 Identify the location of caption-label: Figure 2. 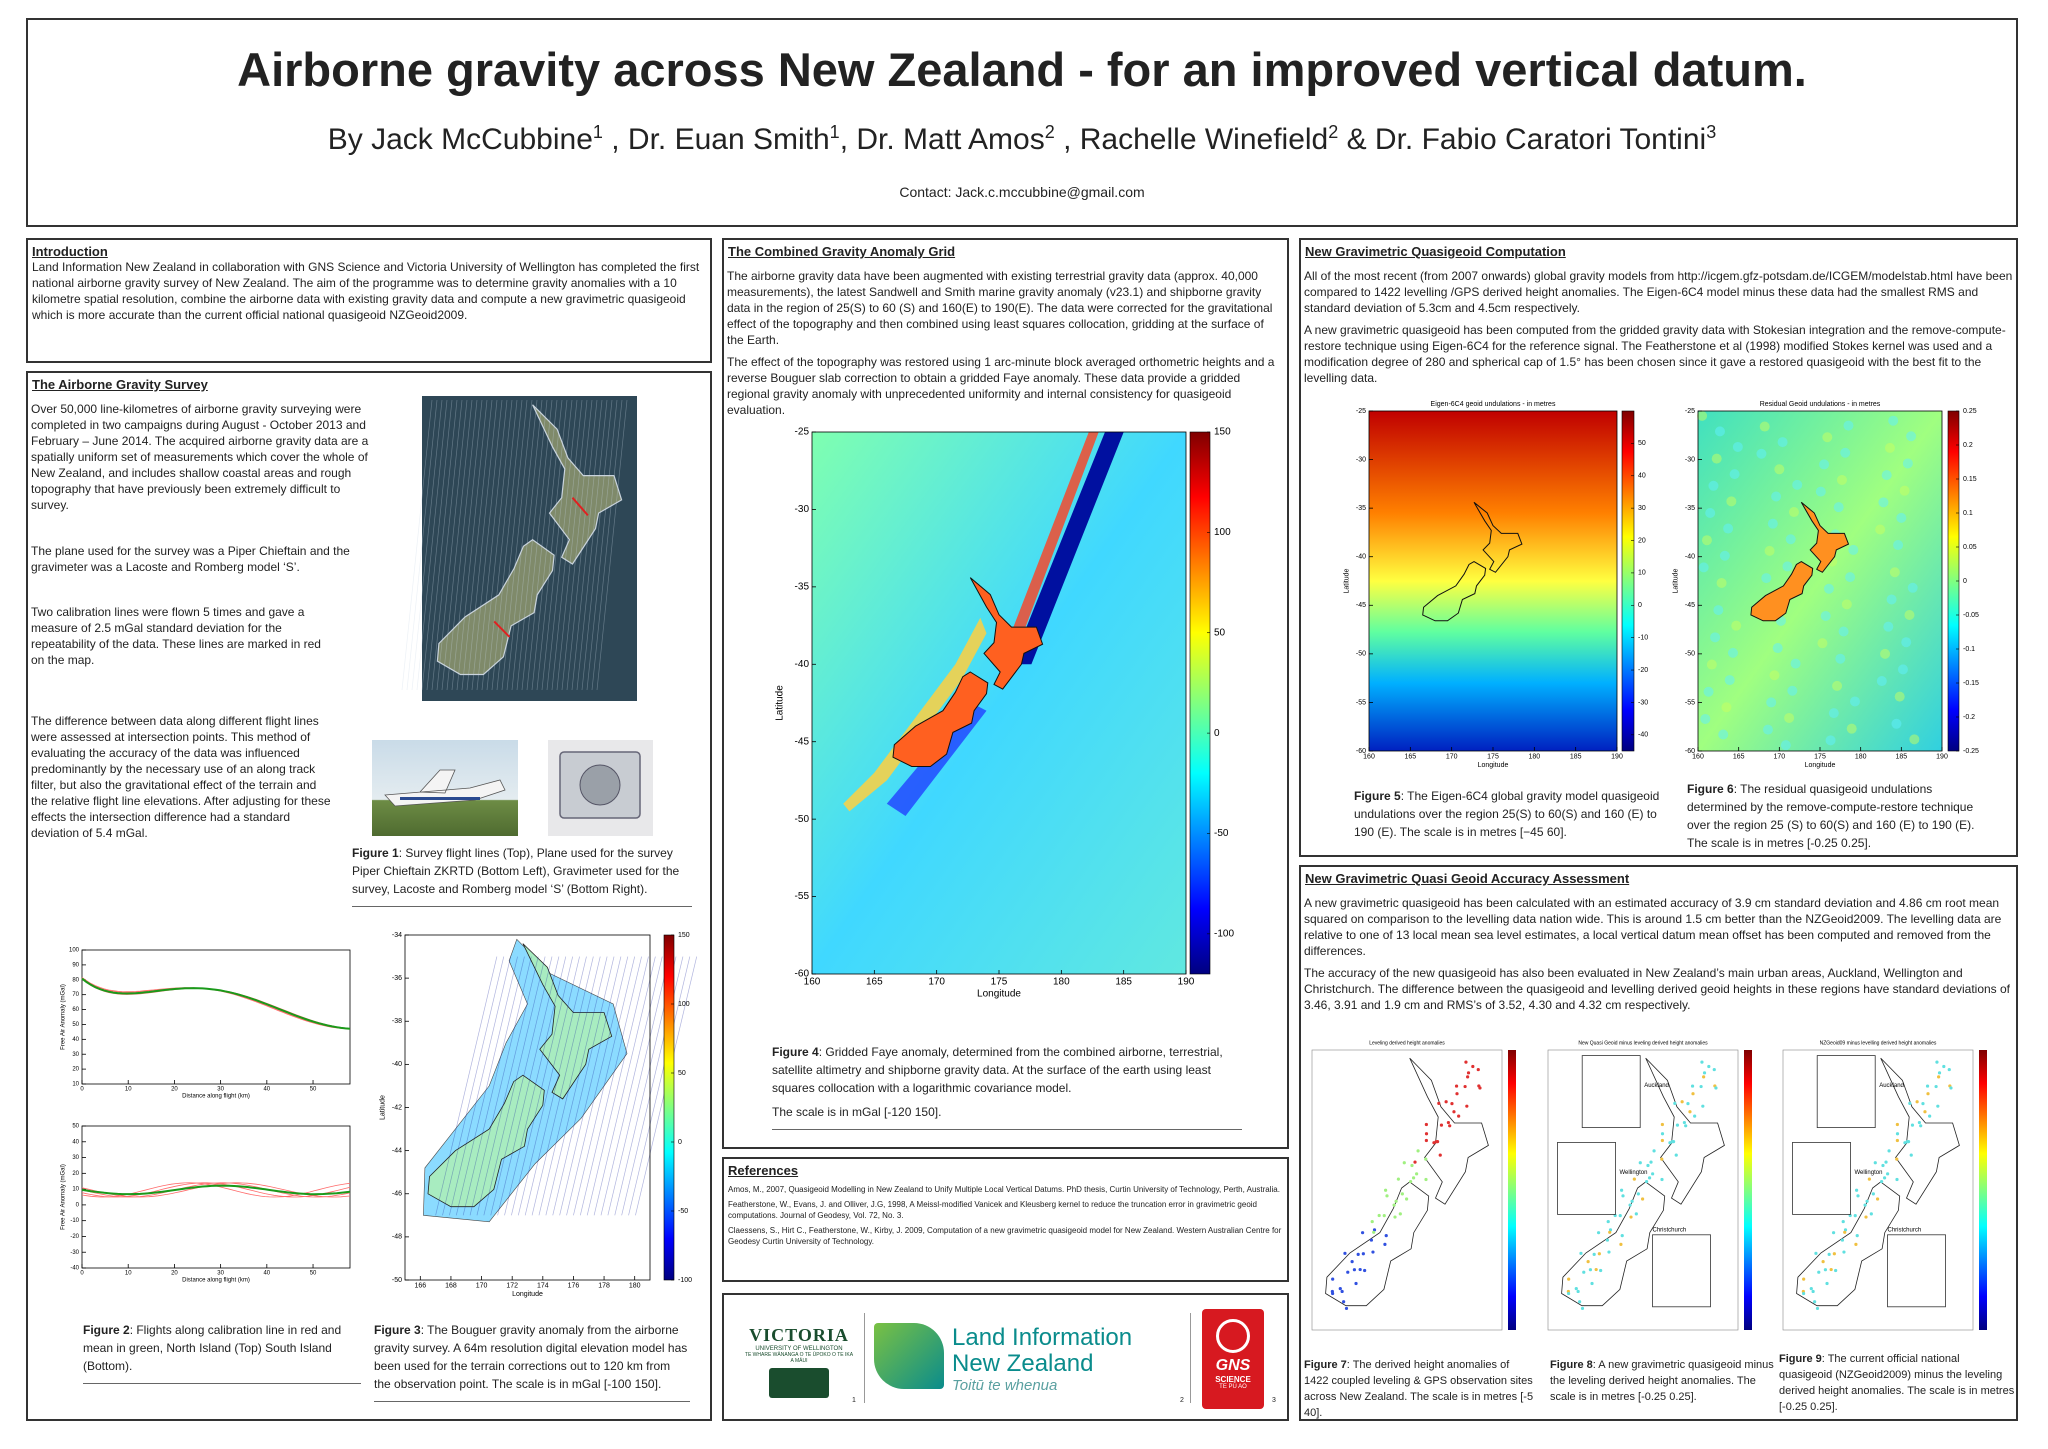
(106, 1330).